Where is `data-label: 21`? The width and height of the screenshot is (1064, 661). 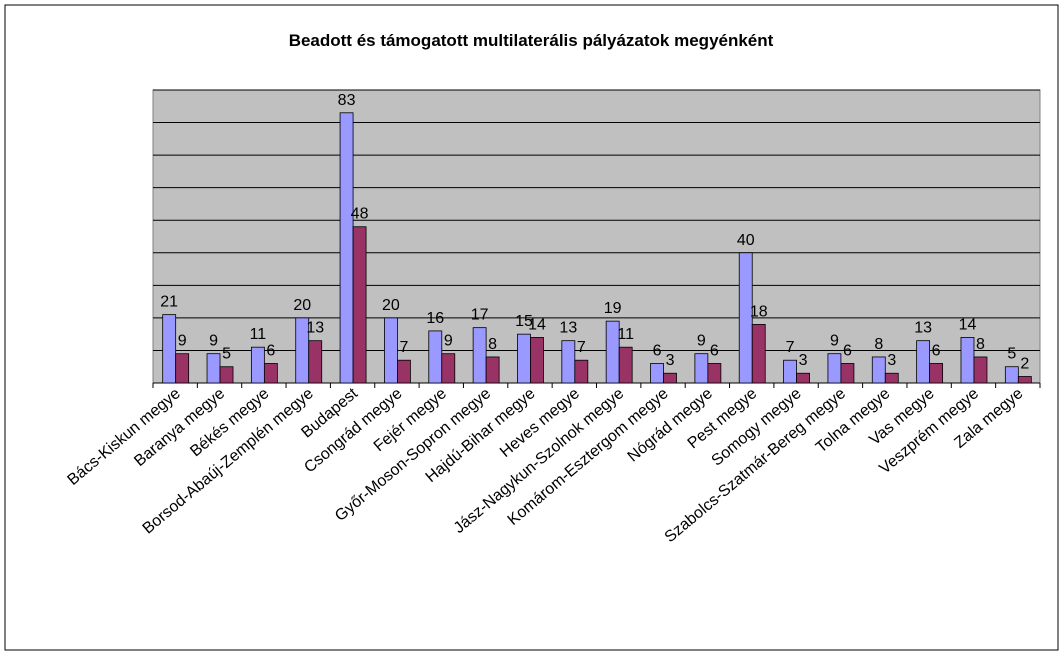
data-label: 21 is located at coordinates (169, 302).